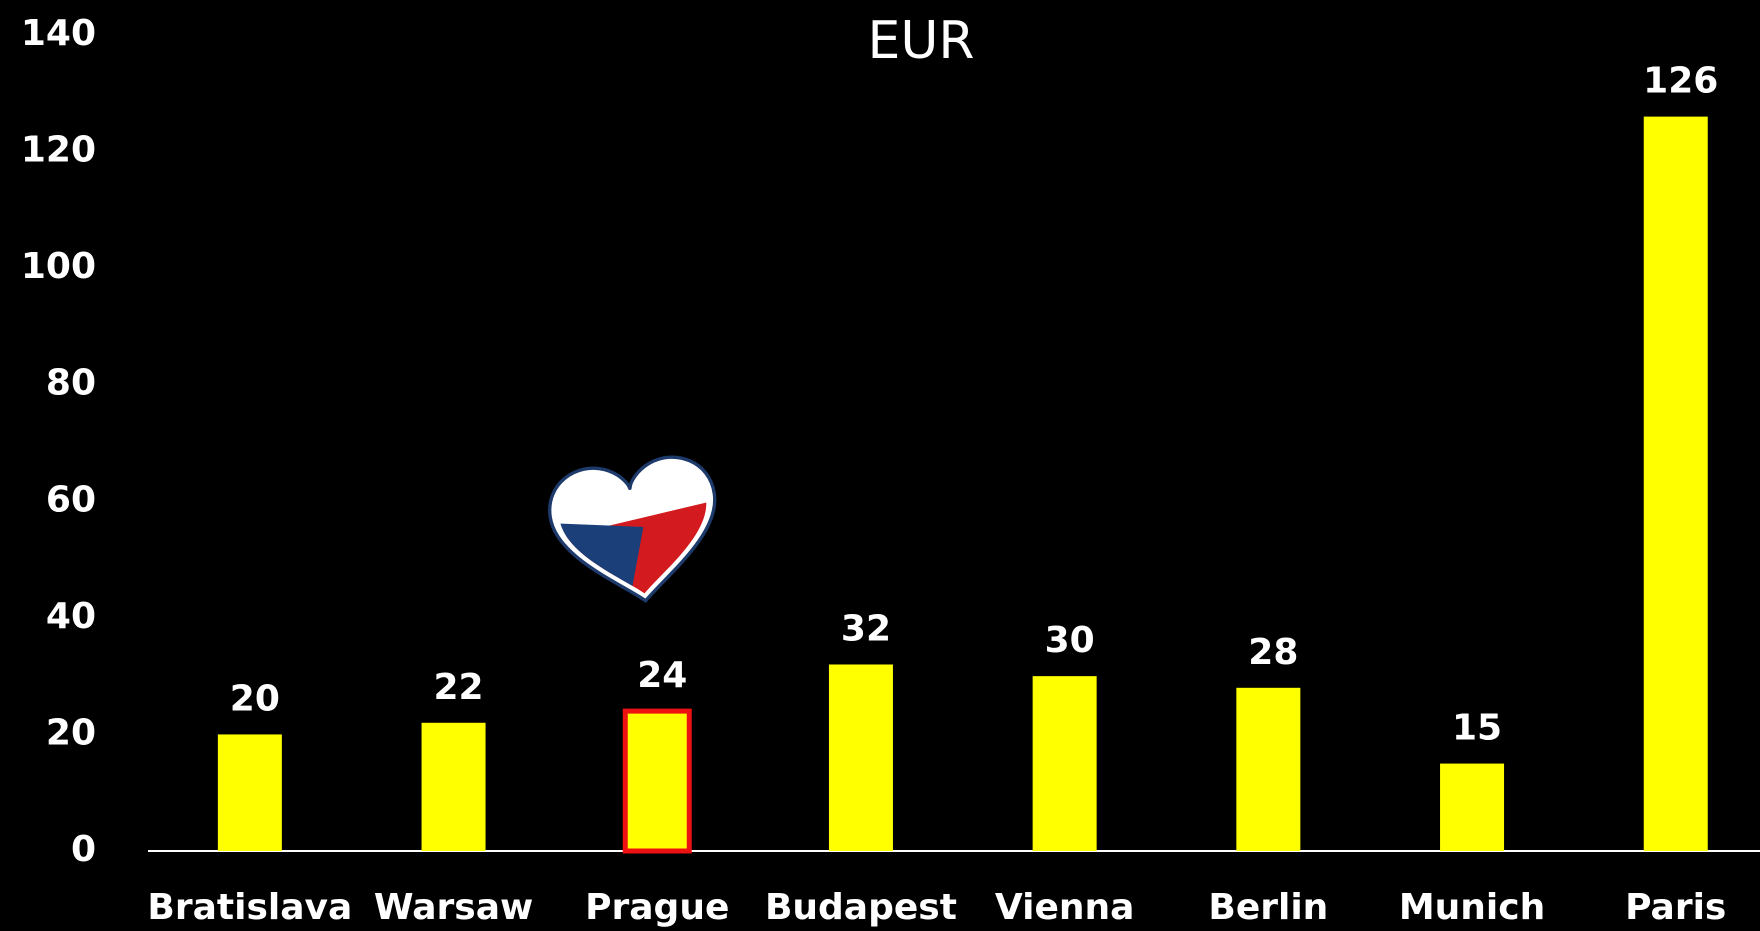 This screenshot has width=1760, height=931. Describe the element at coordinates (71, 616) in the screenshot. I see `y-tick-label: 40` at that location.